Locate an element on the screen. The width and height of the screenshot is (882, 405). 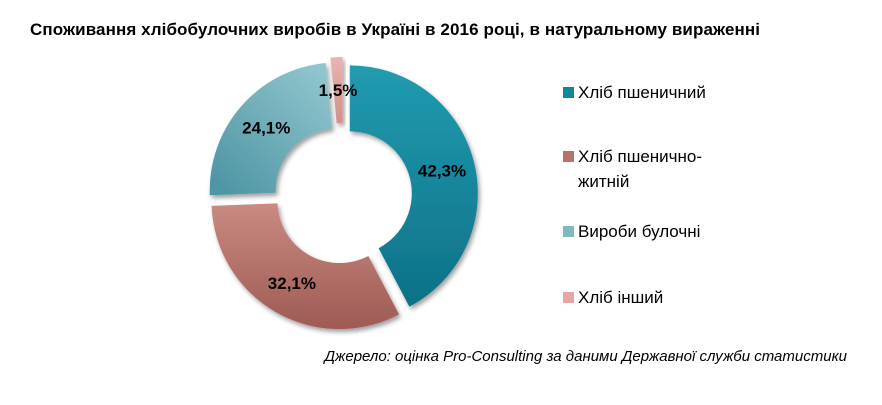
donut-slice-wheat-rye-bread is located at coordinates (305, 266).